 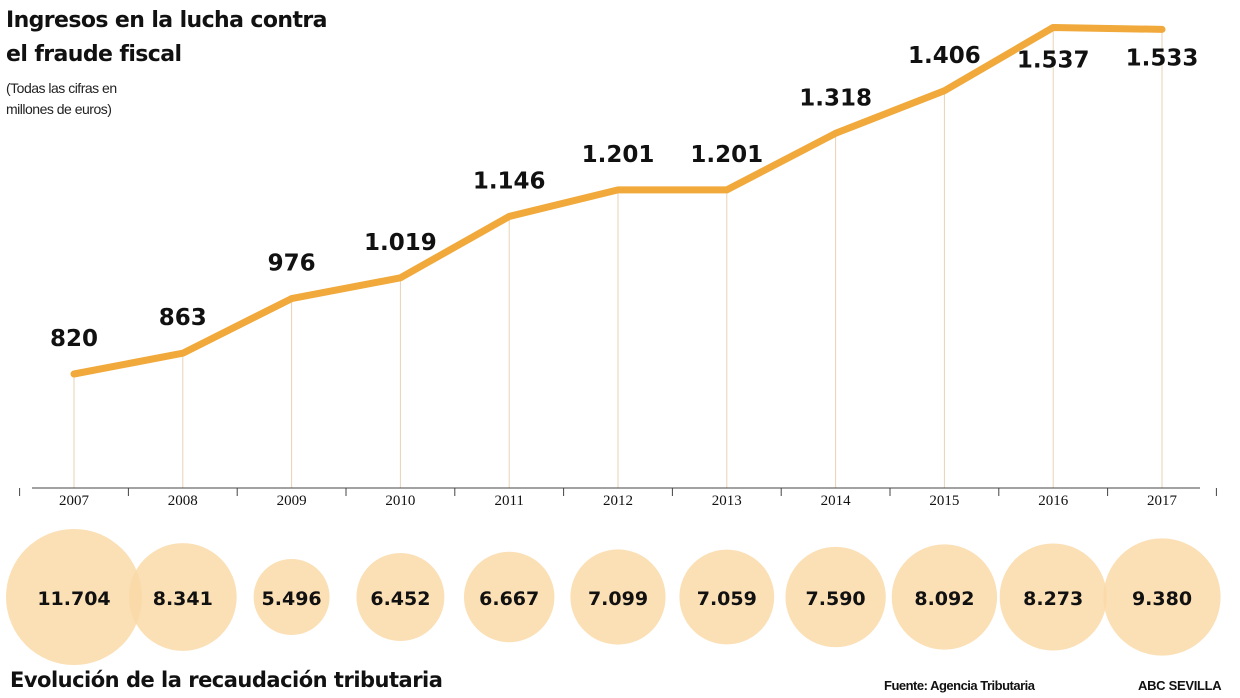 I want to click on publisher-credit: ABC SEVILLA, so click(x=1180, y=685).